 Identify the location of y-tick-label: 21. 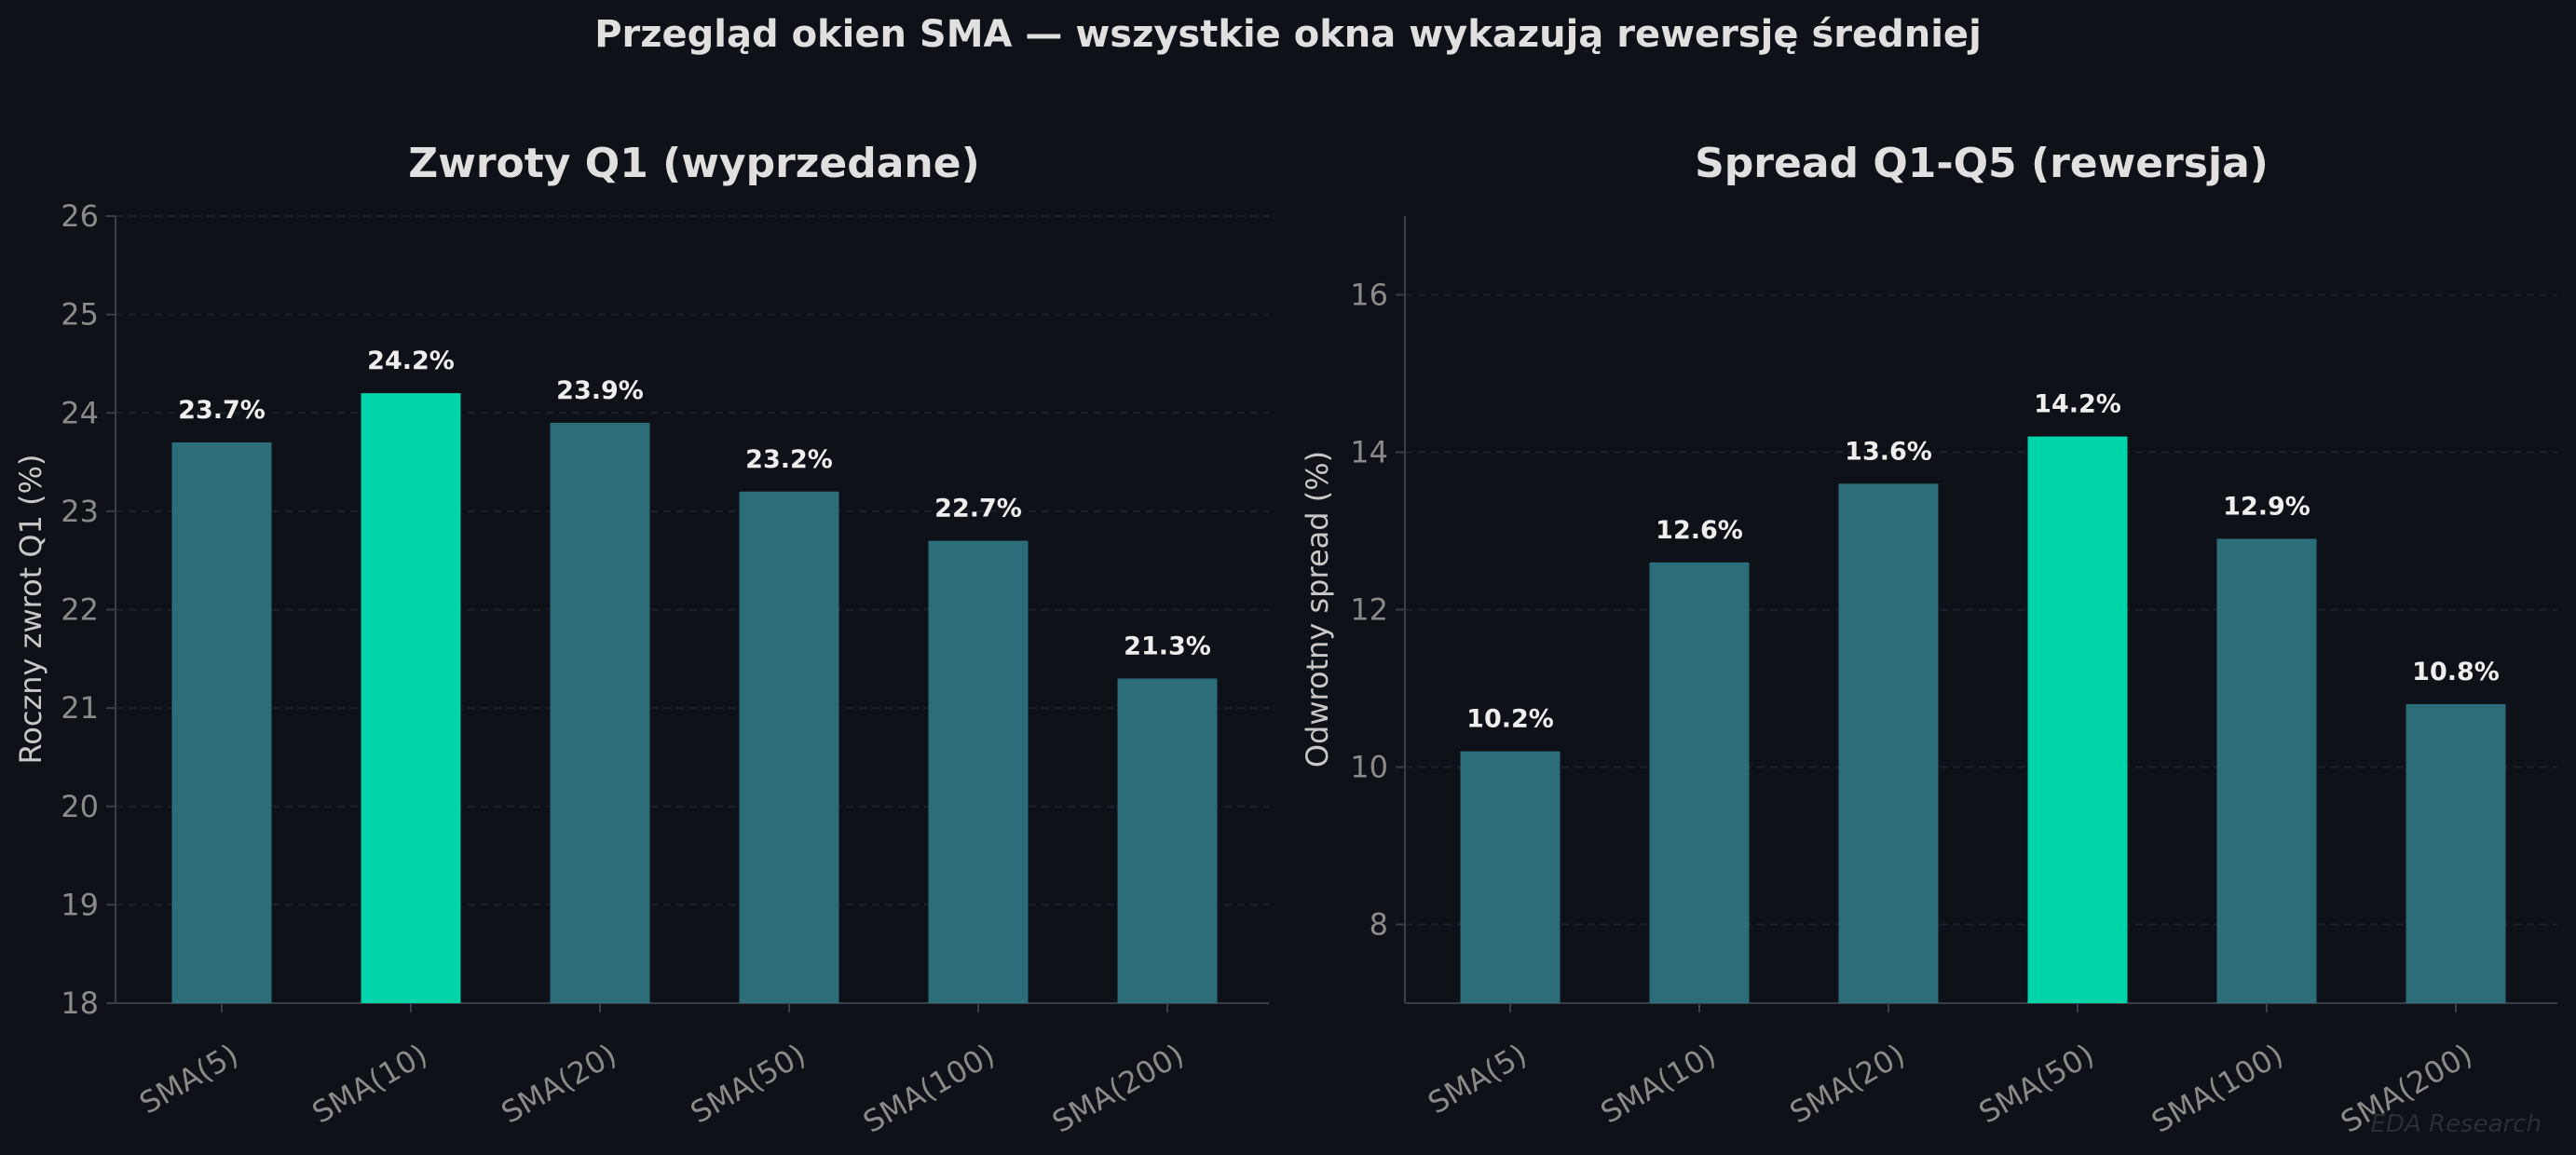
(80, 708).